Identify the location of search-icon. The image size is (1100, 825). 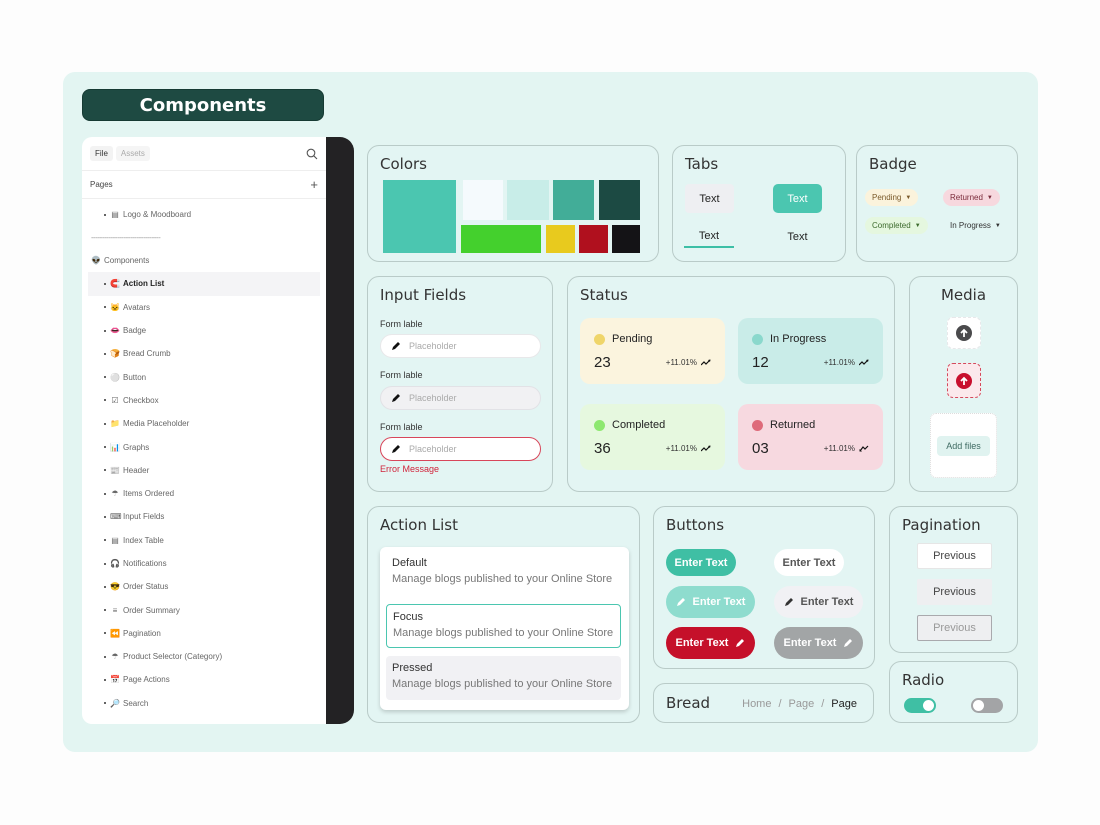
(312, 154).